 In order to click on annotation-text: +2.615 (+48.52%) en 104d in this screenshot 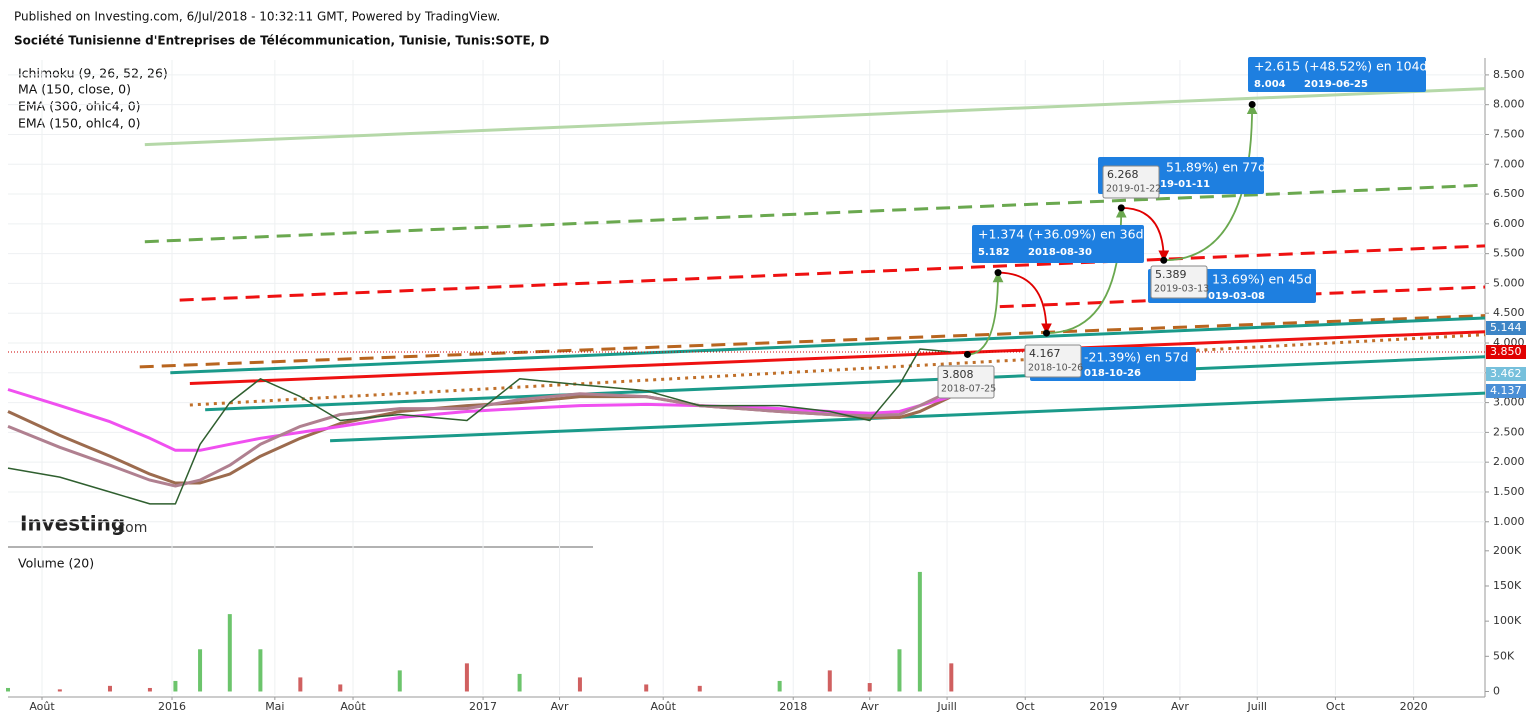, I will do `click(1340, 66)`.